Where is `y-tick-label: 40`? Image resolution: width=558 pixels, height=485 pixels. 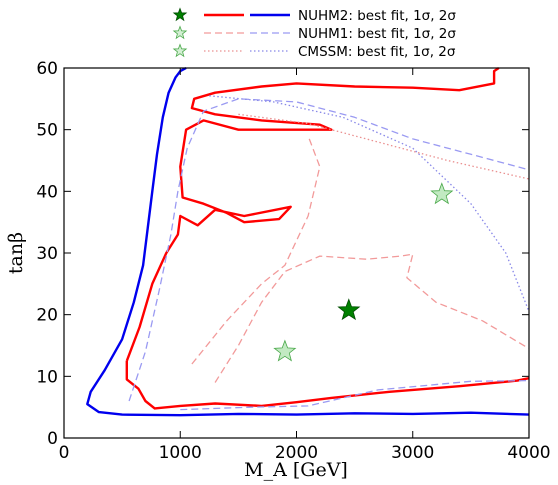
y-tick-label: 40 is located at coordinates (47, 192).